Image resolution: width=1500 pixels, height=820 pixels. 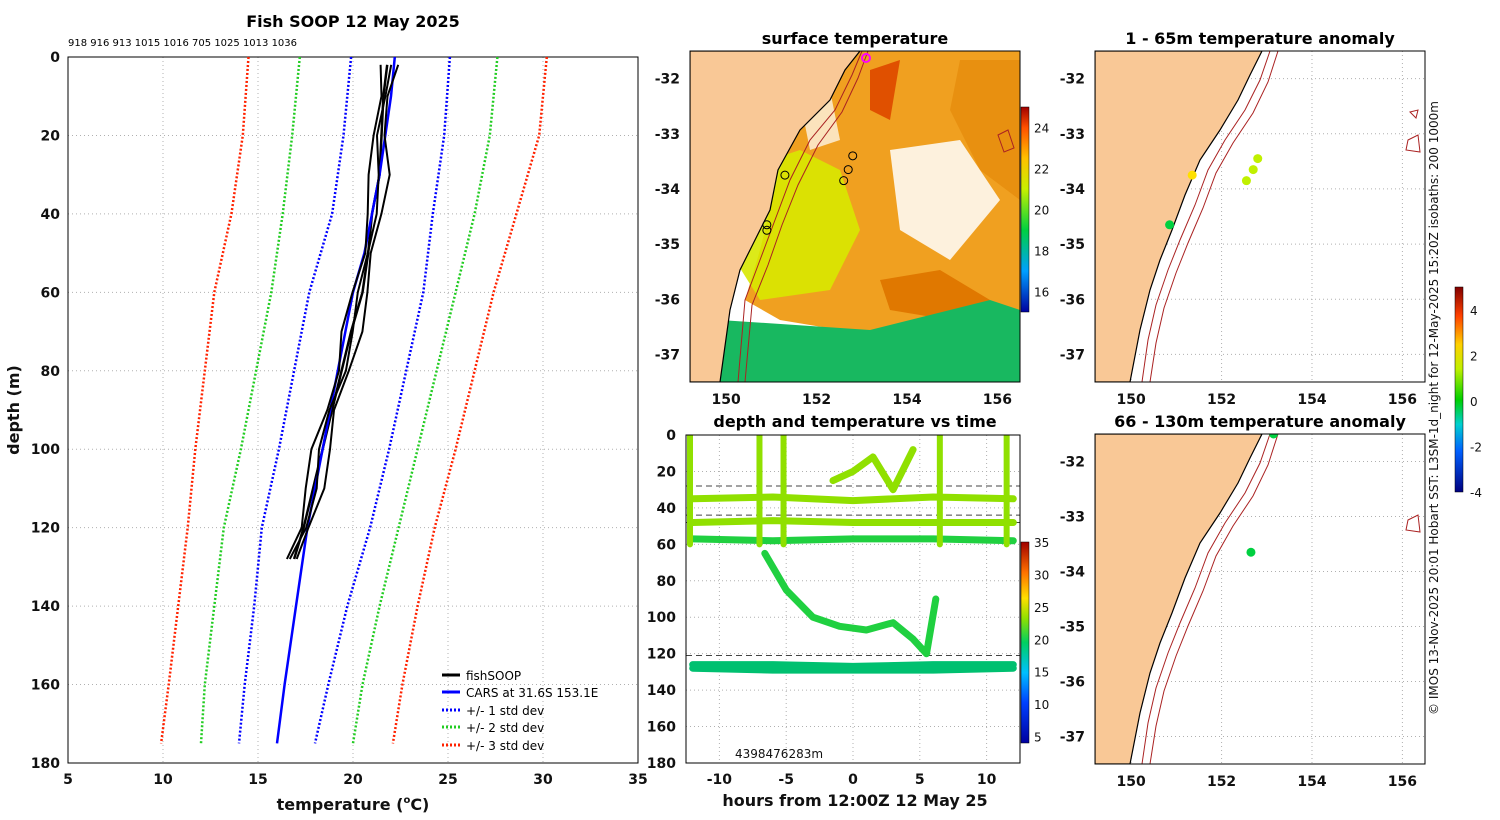 I want to click on anomaly1-xtick: 150, so click(x=1131, y=400).